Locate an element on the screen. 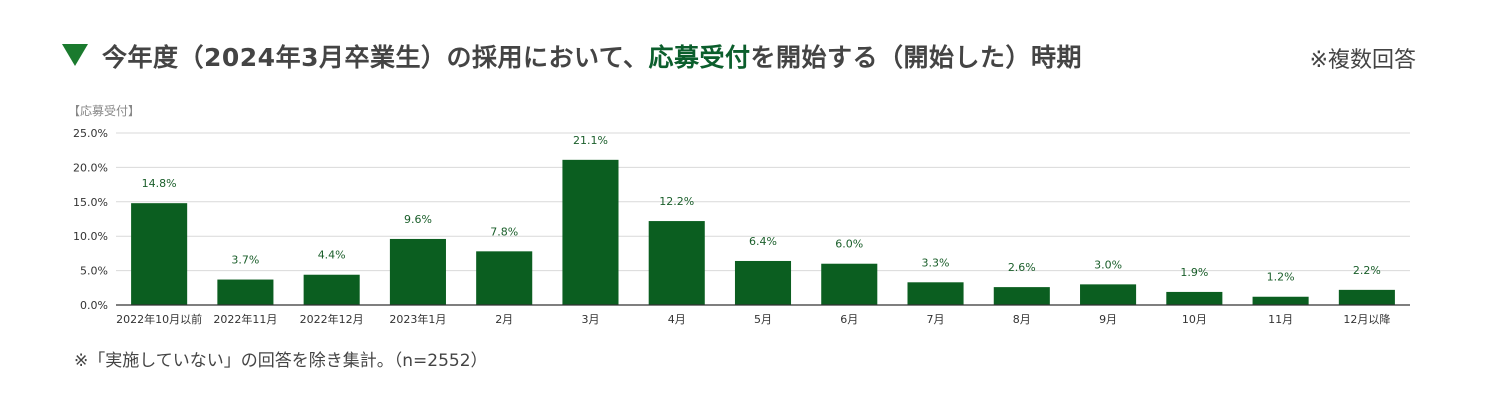  x-tick-label: 2022年10月以前 is located at coordinates (159, 319).